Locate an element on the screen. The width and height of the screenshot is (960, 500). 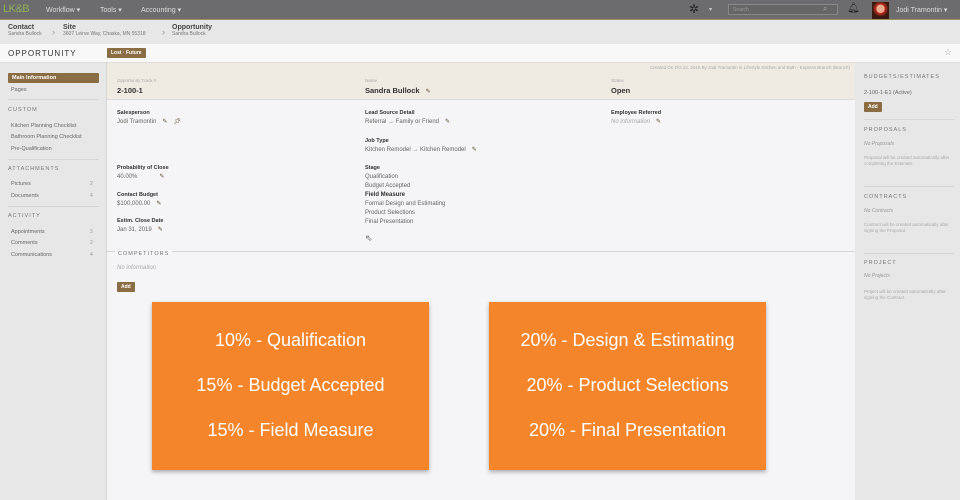
contracts-empty: No Contracts is located at coordinates (879, 211).